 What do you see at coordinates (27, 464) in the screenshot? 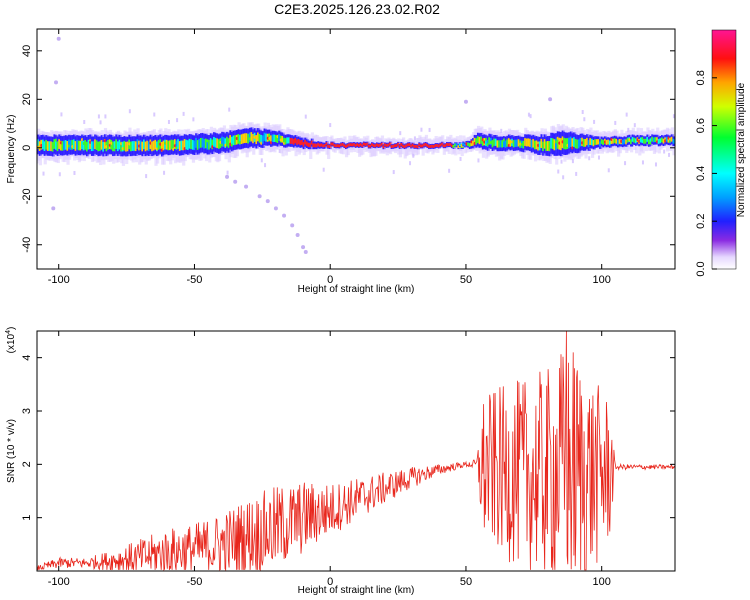
I see `snr-y-tick-label: 2` at bounding box center [27, 464].